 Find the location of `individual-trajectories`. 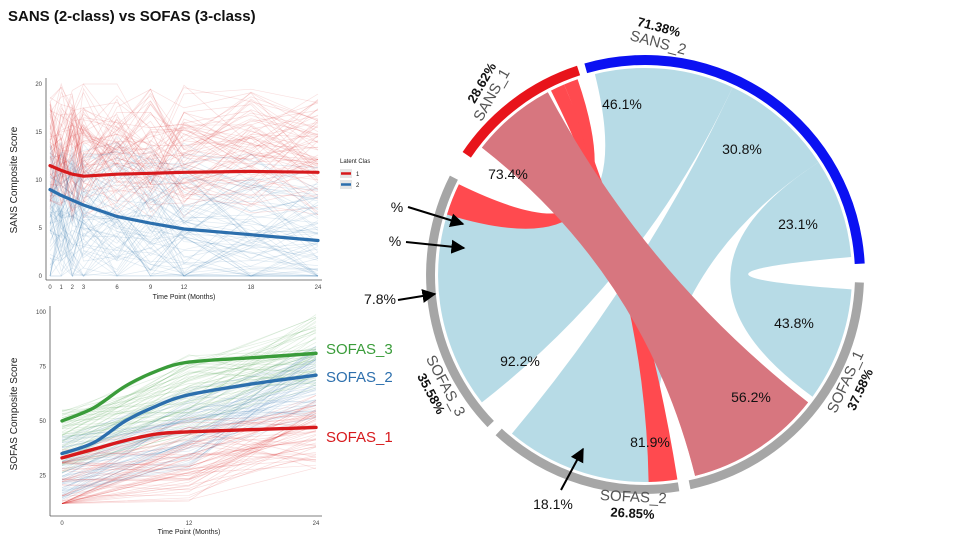

individual-trajectories is located at coordinates (184, 180).